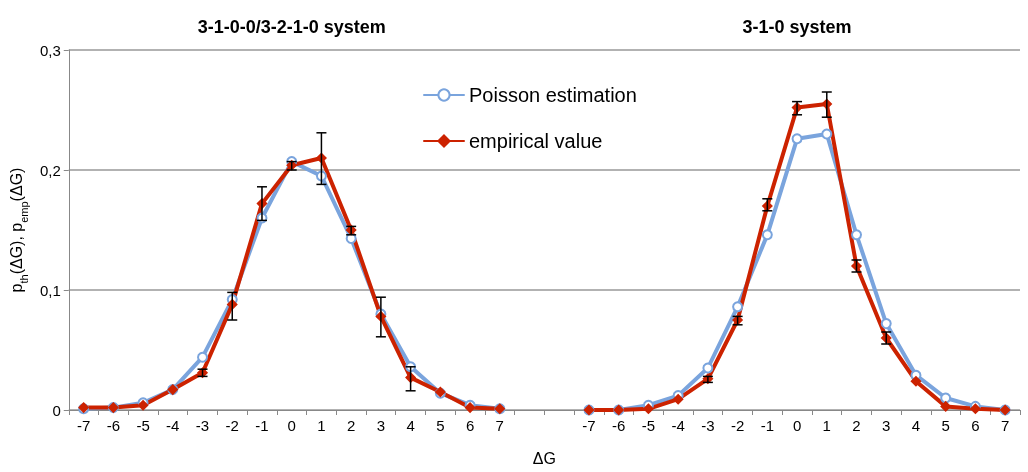 This screenshot has height=472, width=1028. I want to click on y-axis-title: pth(ΔG), pemp(ΔG), so click(18, 230).